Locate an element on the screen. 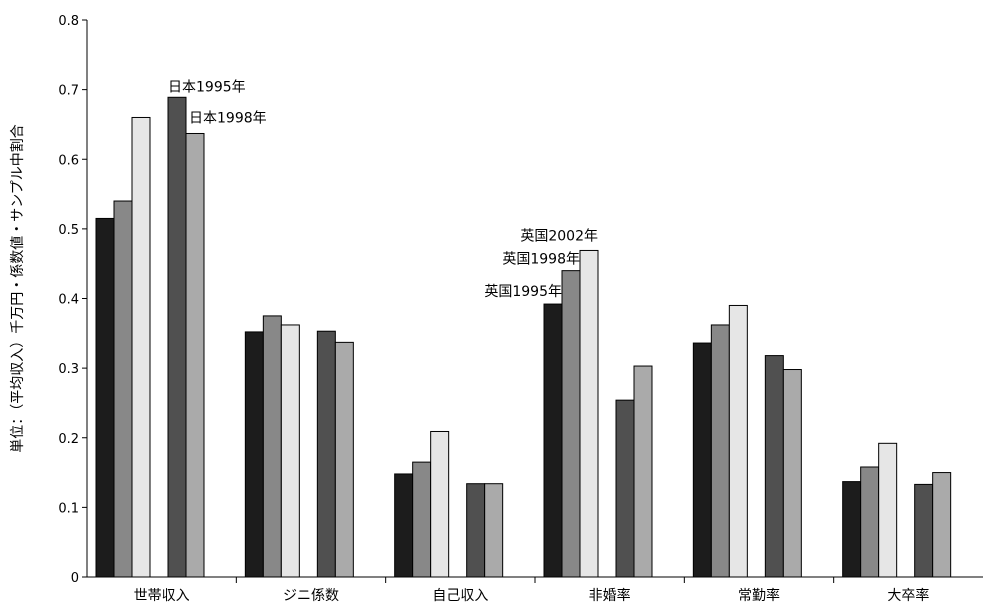 Image resolution: width=983 pixels, height=606 pixels. annotation-label: 英国1995年 is located at coordinates (523, 291).